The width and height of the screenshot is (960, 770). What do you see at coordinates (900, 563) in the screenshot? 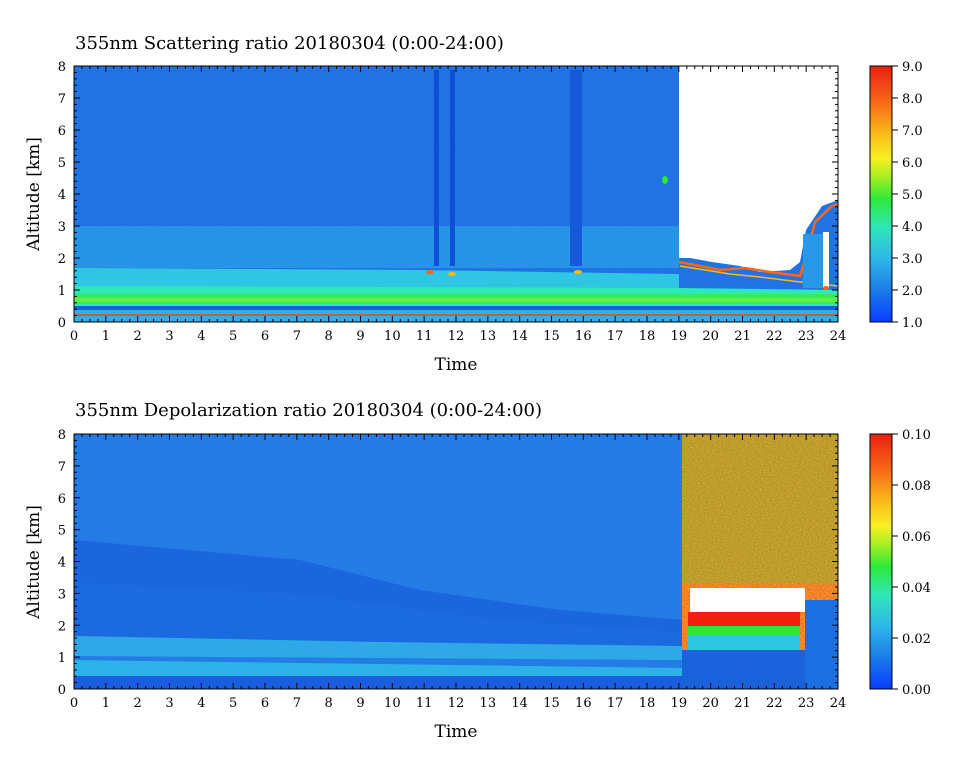
I see `colorbar-depolarization: 0.00 0.02 0.04 0.06 0.08 0.10` at bounding box center [900, 563].